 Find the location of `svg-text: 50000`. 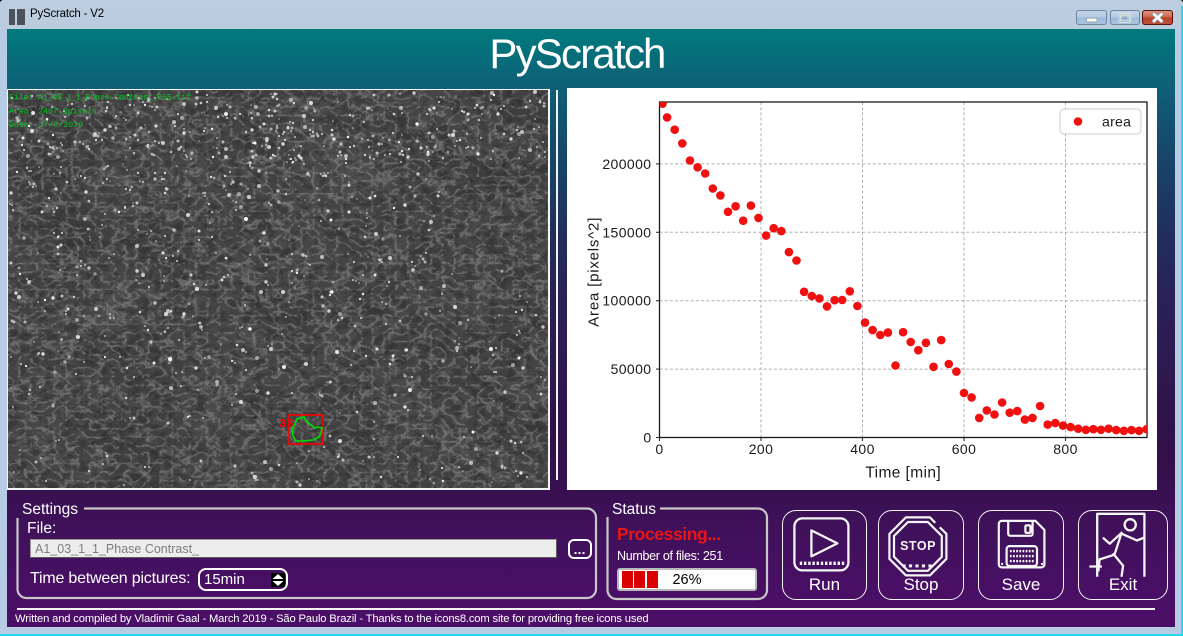

svg-text: 50000 is located at coordinates (631, 369).